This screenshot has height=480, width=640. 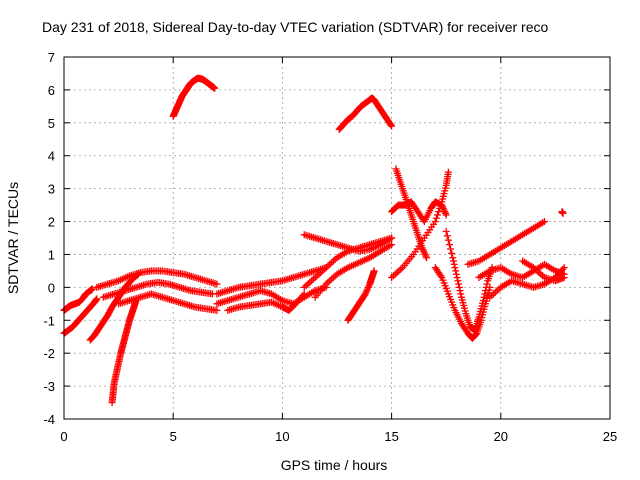 What do you see at coordinates (51, 287) in the screenshot?
I see `y-tick-label: 0` at bounding box center [51, 287].